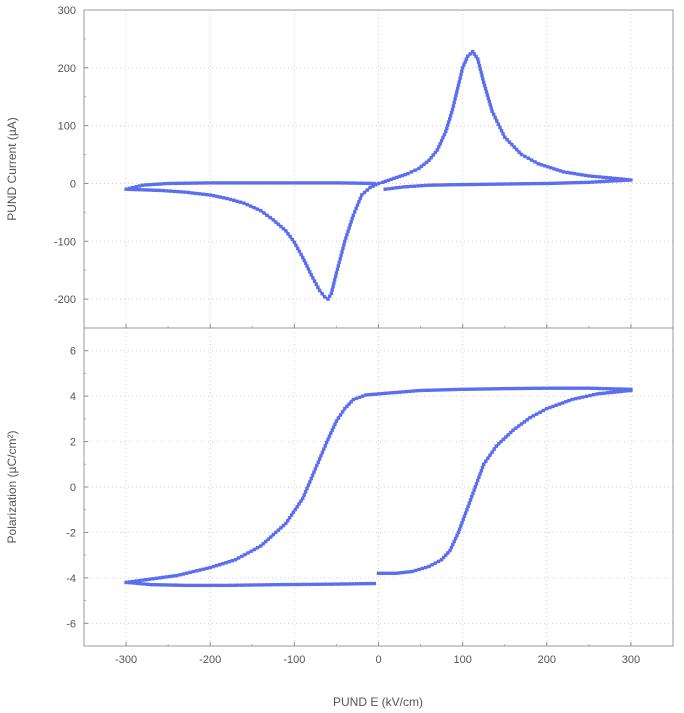 The image size is (684, 713). Describe the element at coordinates (71, 533) in the screenshot. I see `y-tick-label: -2` at that location.